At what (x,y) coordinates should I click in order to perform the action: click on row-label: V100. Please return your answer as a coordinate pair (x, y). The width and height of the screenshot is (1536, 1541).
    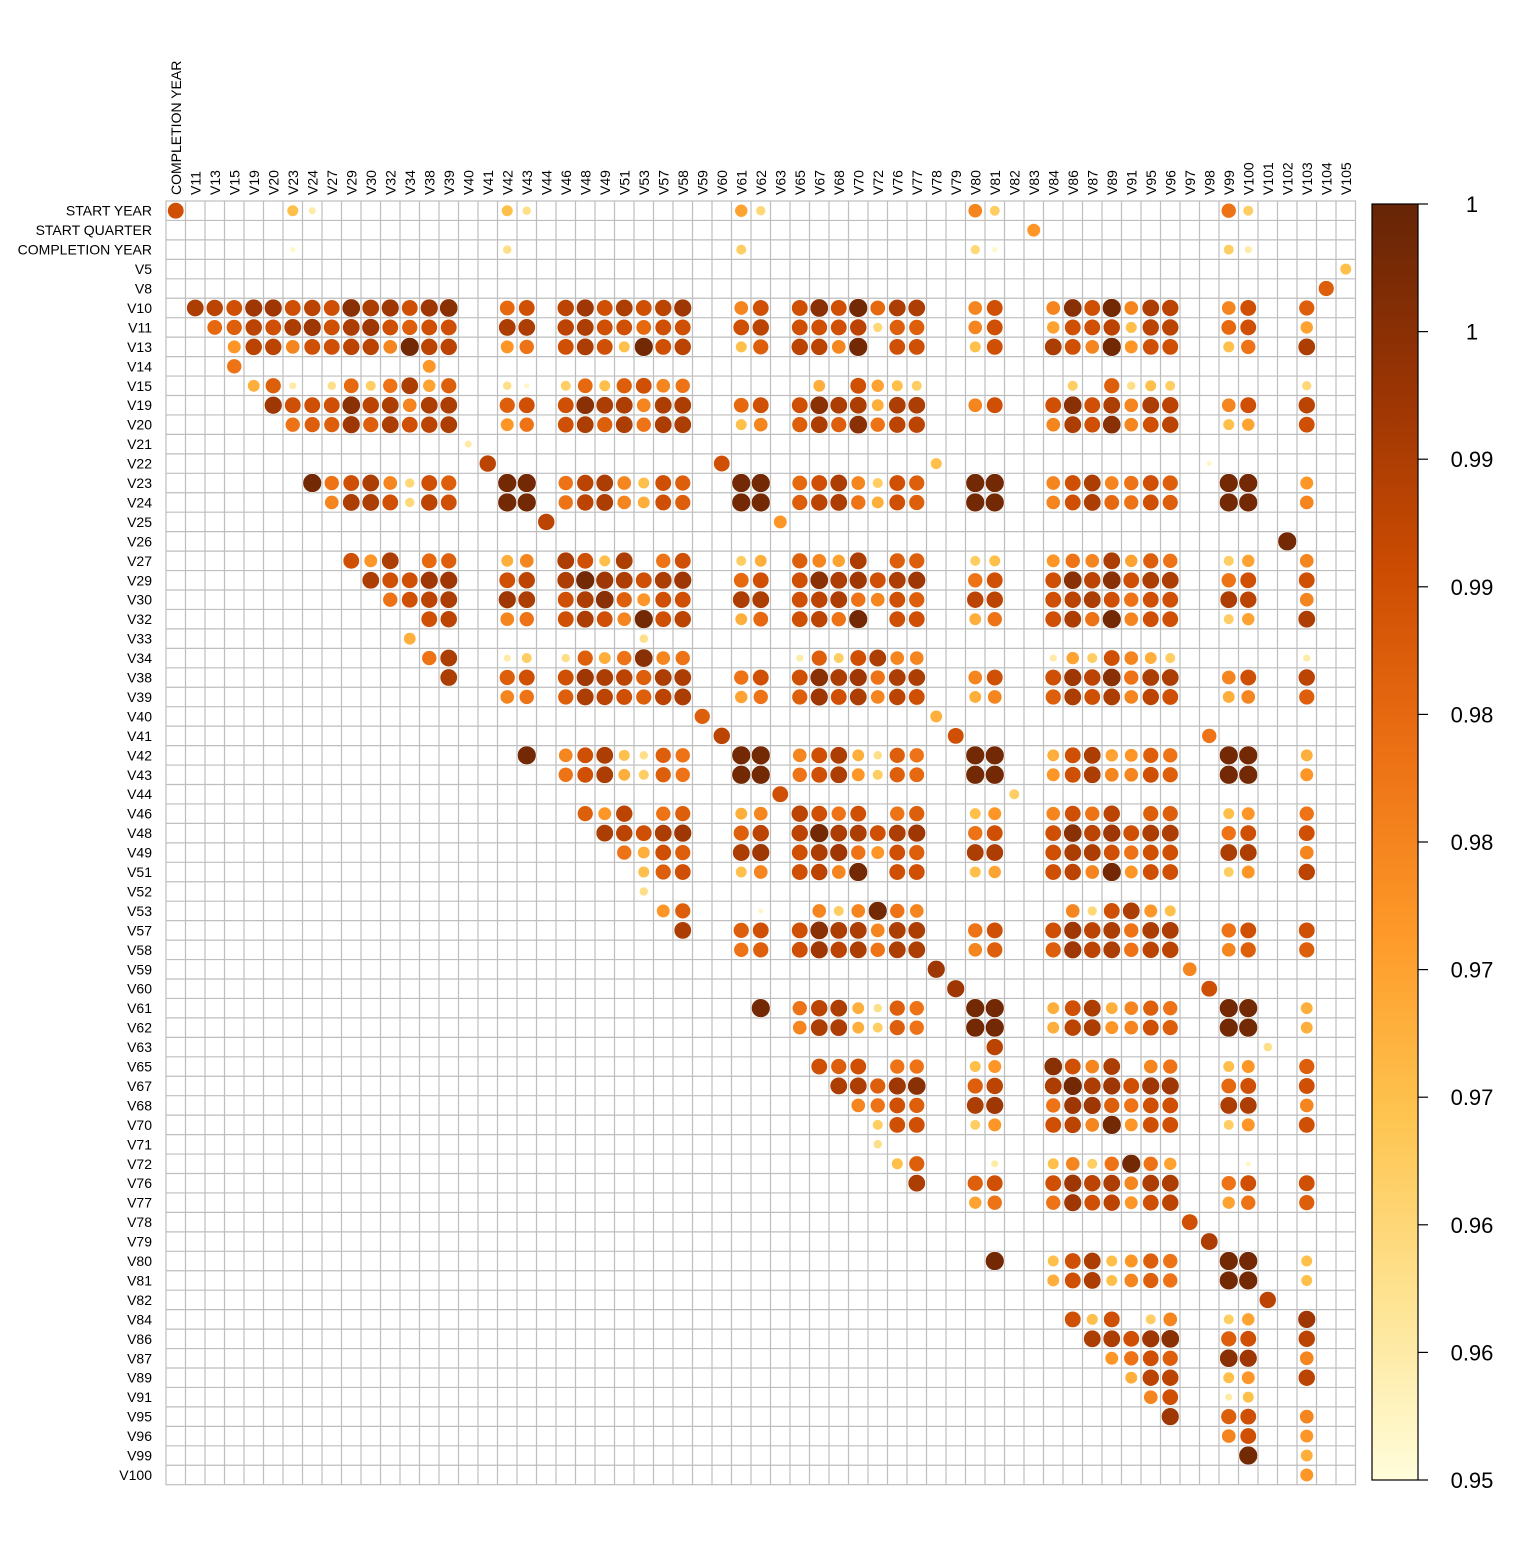
    Looking at the image, I should click on (135, 1475).